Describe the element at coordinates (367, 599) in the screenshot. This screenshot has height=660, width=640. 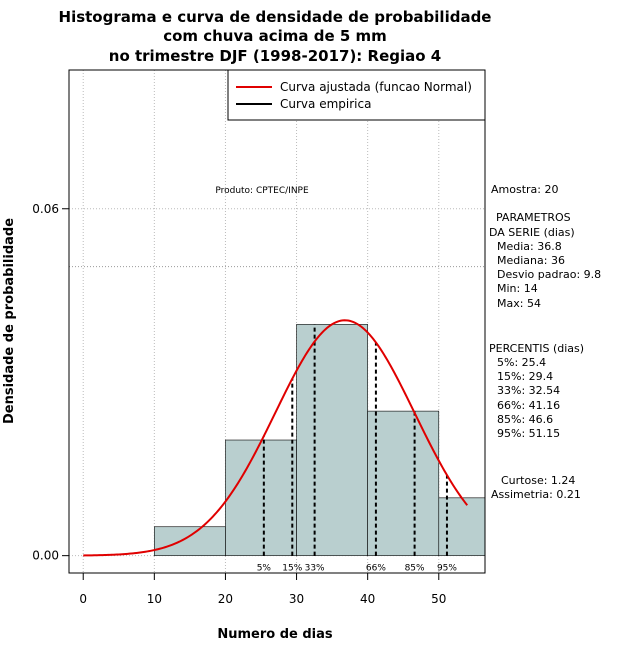
I see `x-tick-label: 40` at that location.